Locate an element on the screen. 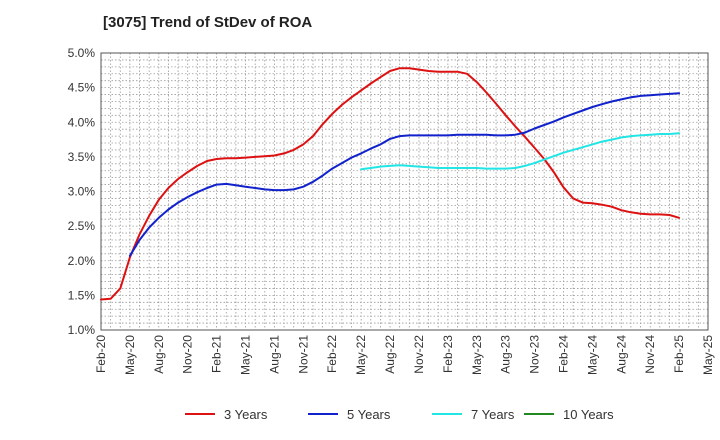 The height and width of the screenshot is (440, 720). y-tick-label: 2.5% is located at coordinates (82, 226).